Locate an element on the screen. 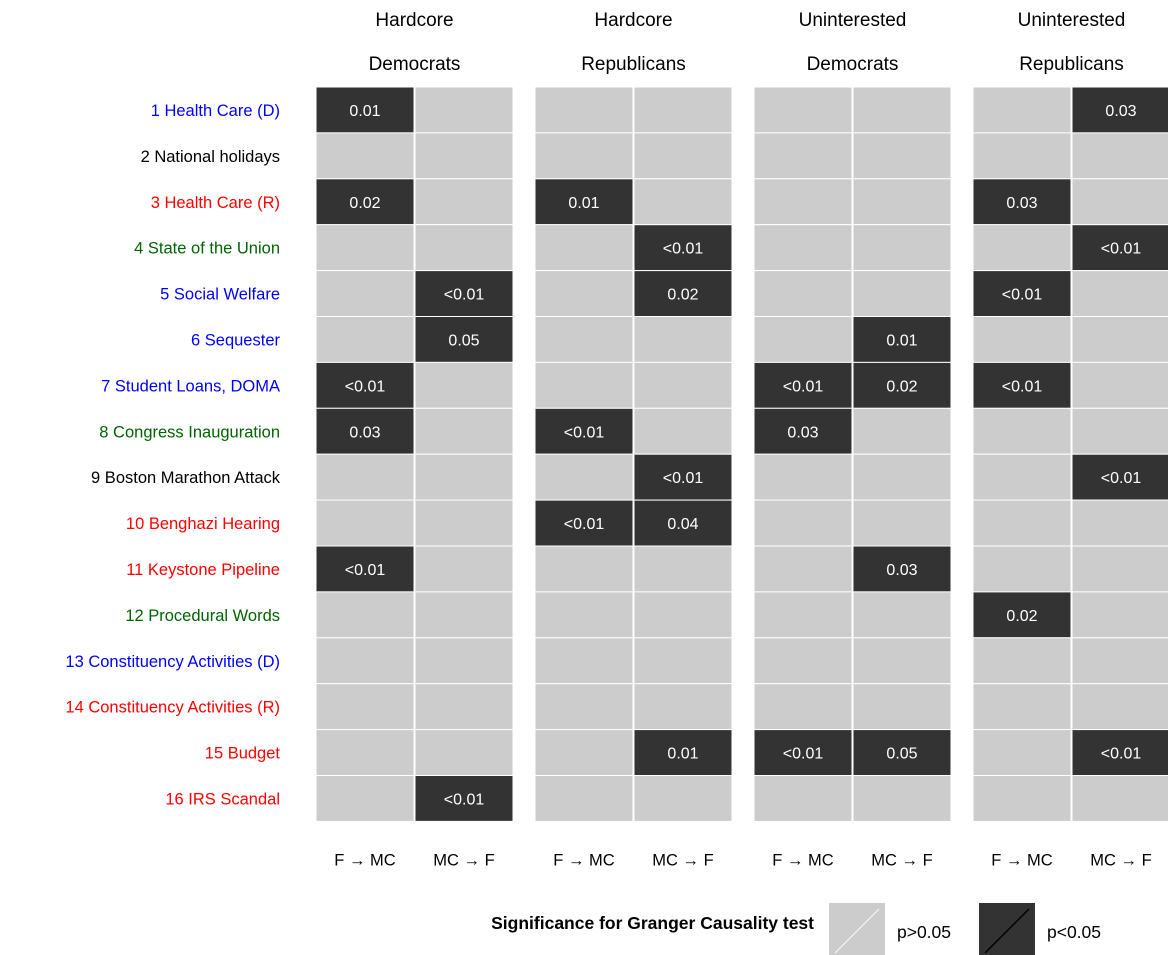  row-label: 11 Keystone Pipeline is located at coordinates (203, 570).